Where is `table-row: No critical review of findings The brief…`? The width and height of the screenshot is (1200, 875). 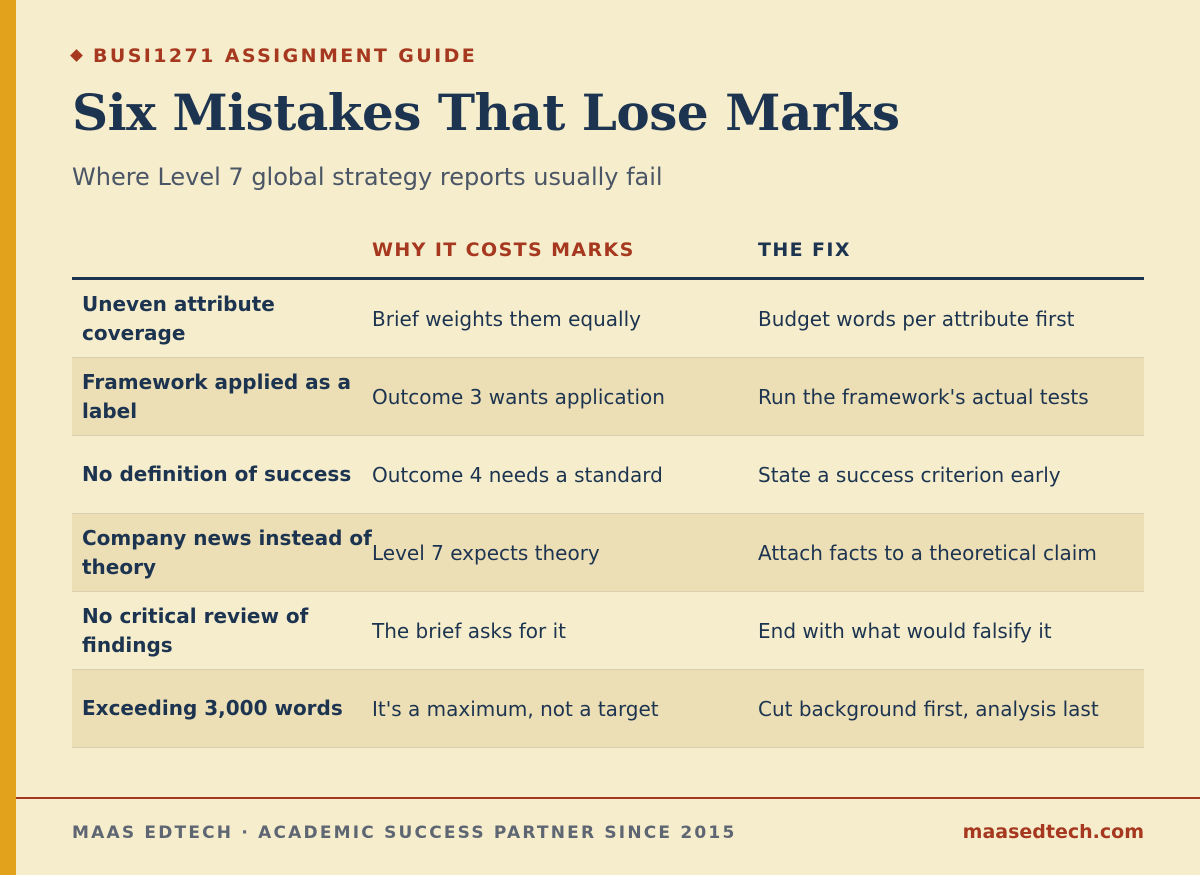
table-row: No critical review of findings The brief… is located at coordinates (608, 631).